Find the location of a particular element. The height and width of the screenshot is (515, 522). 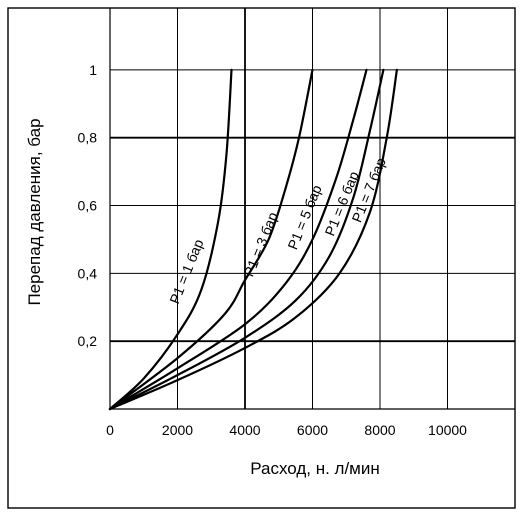

y-axis-label: Перепад давления, бар is located at coordinates (34, 211).